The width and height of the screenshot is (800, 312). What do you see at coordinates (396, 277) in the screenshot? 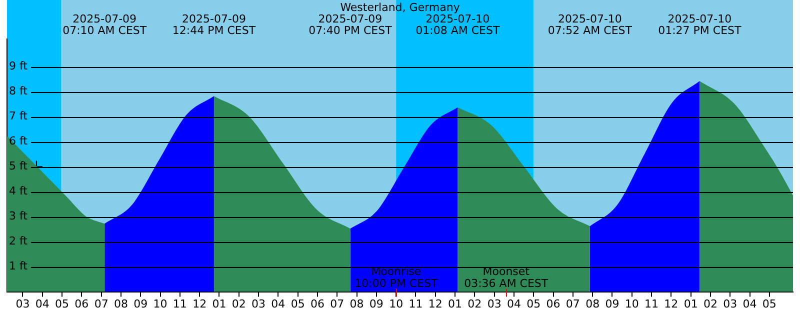
I see `annotation: Moonrise 10:00 PM CEST` at bounding box center [396, 277].